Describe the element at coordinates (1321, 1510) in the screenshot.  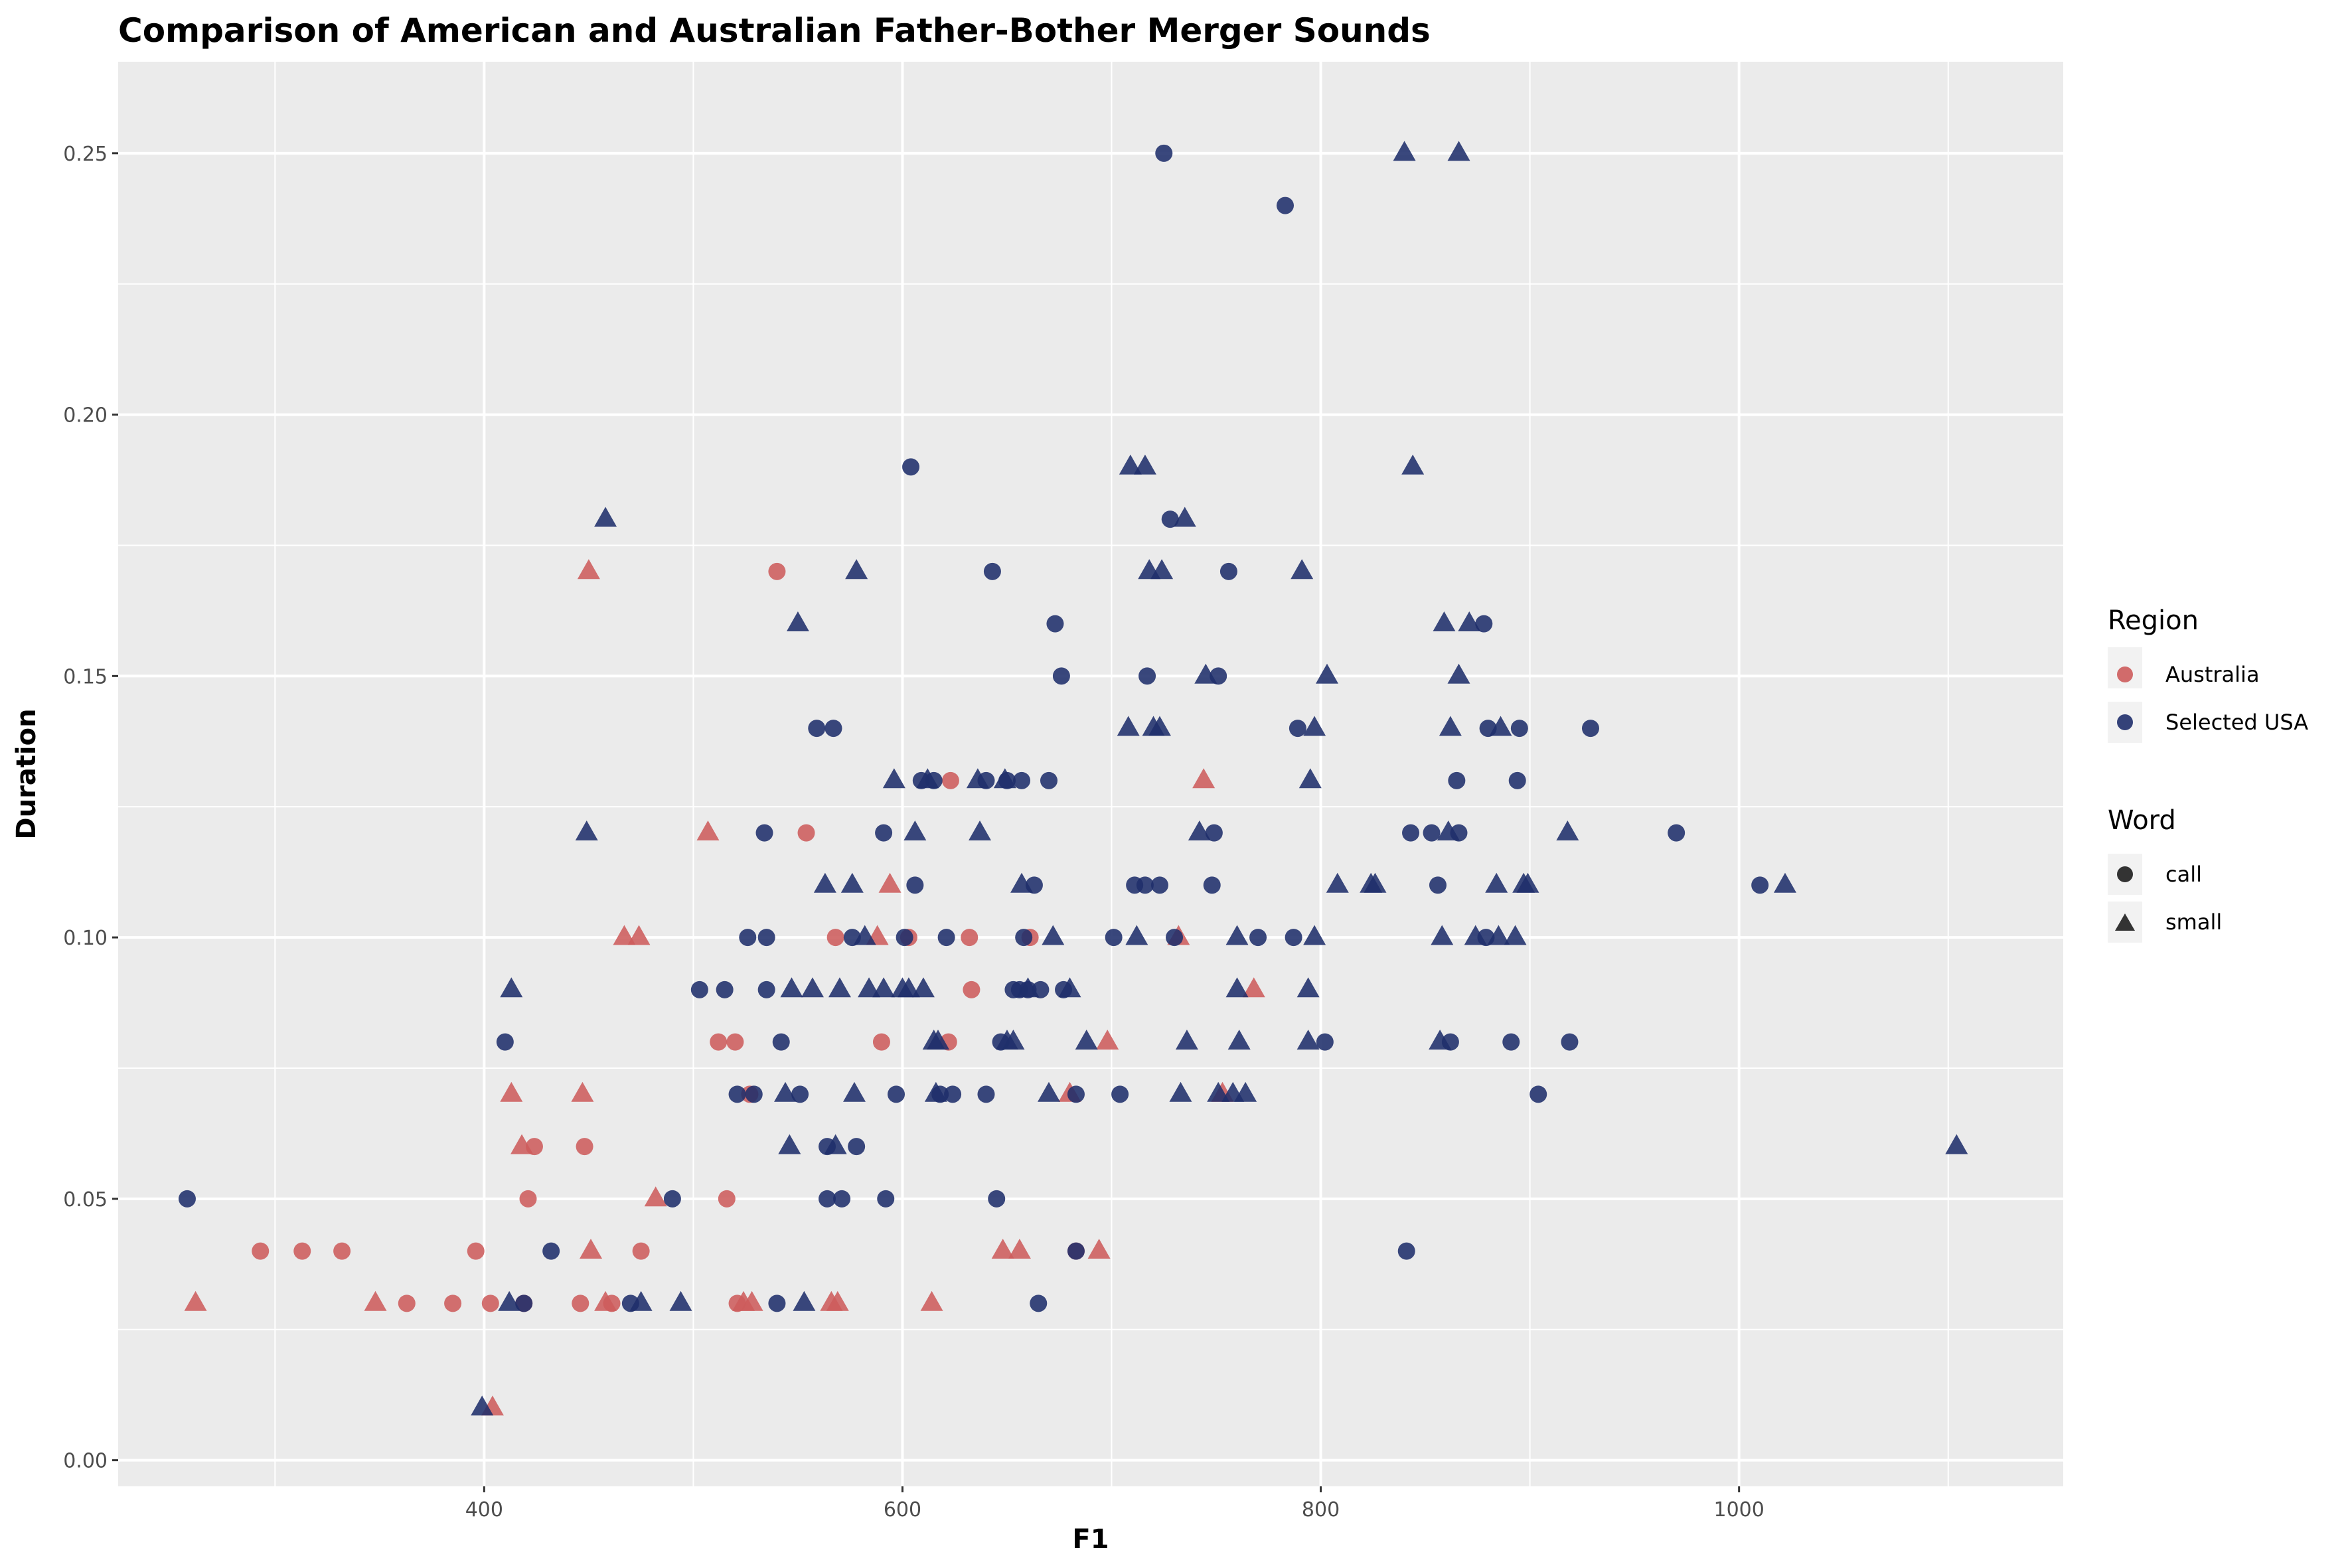
I see `x-tick-label: 800` at that location.